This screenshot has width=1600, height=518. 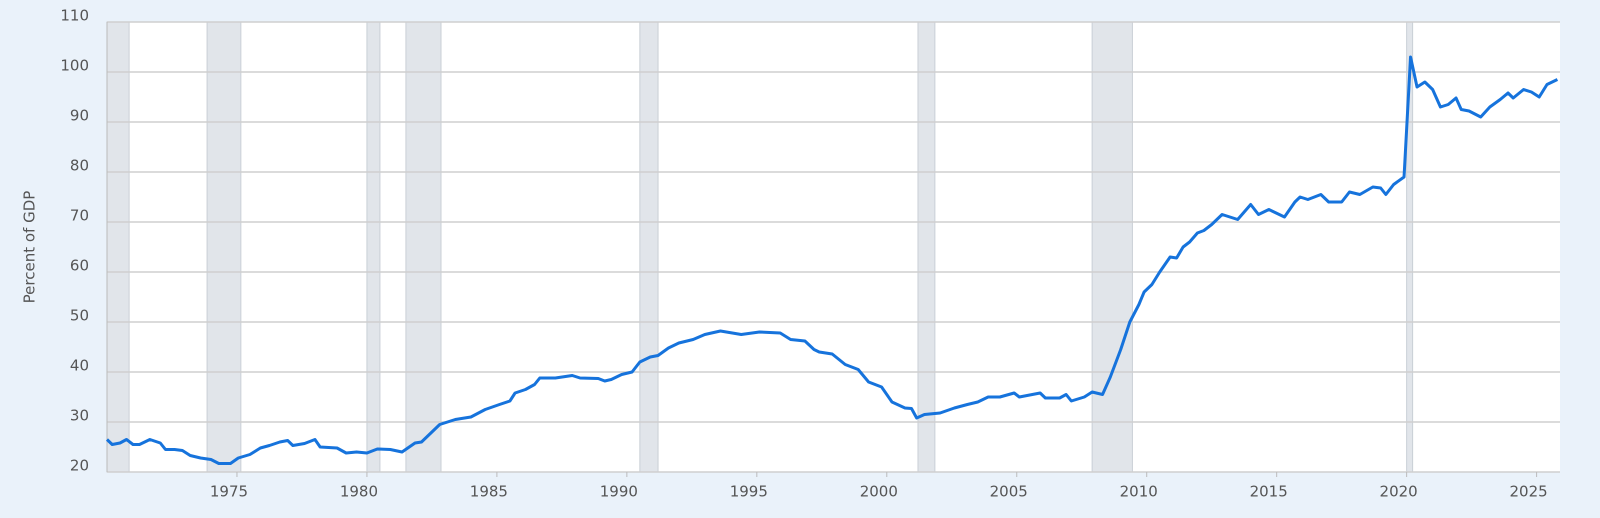 I want to click on x-tick-label: 1990, so click(x=619, y=492).